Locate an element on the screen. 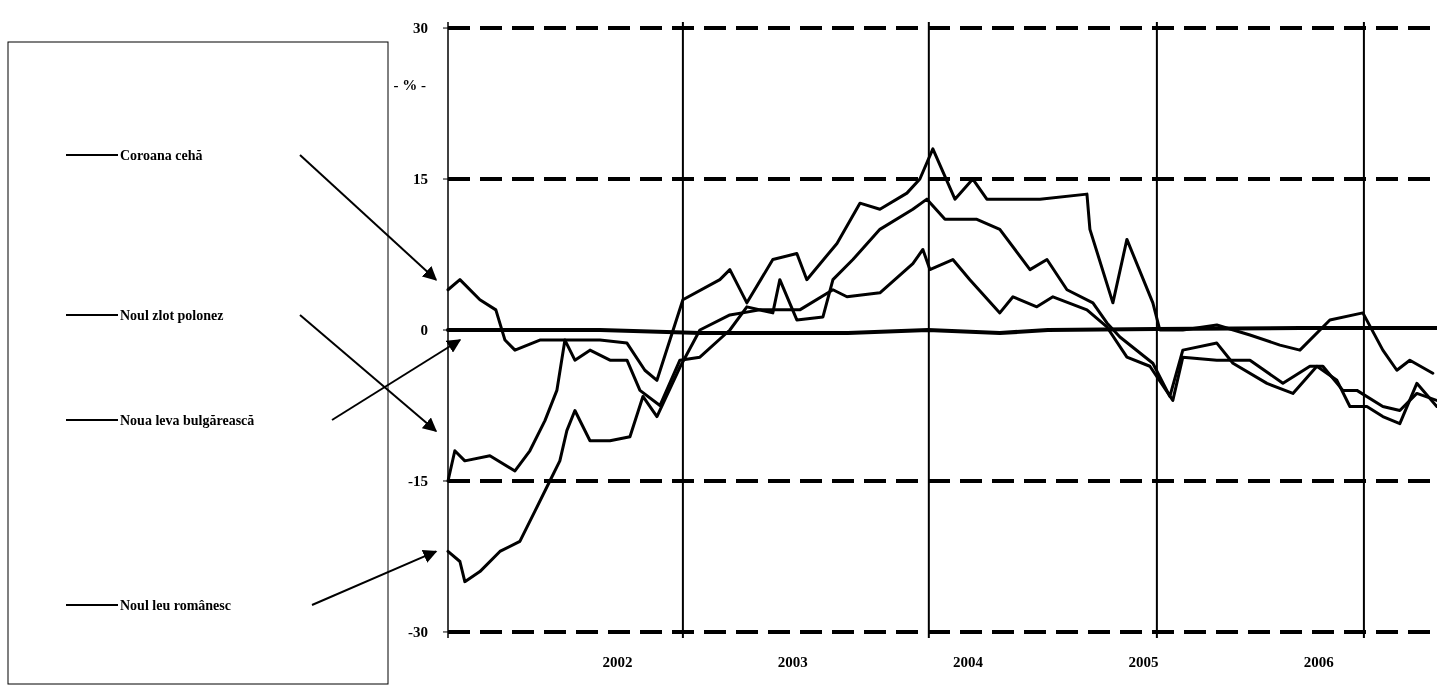  y-tick-label: -15 is located at coordinates (418, 481).